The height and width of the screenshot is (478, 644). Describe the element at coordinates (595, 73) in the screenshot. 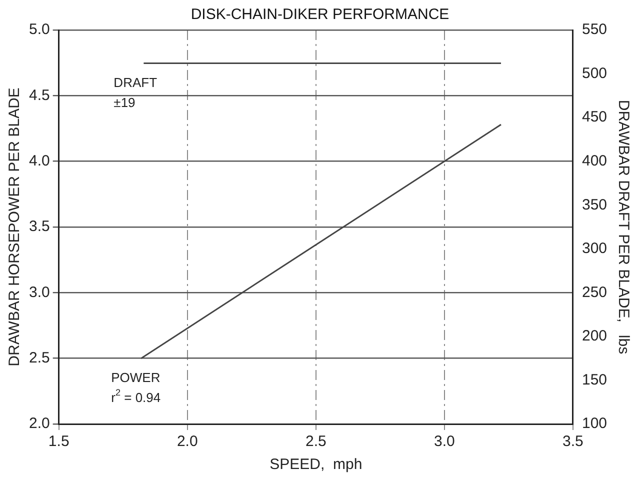

I see `y2-tick-label: 500` at that location.